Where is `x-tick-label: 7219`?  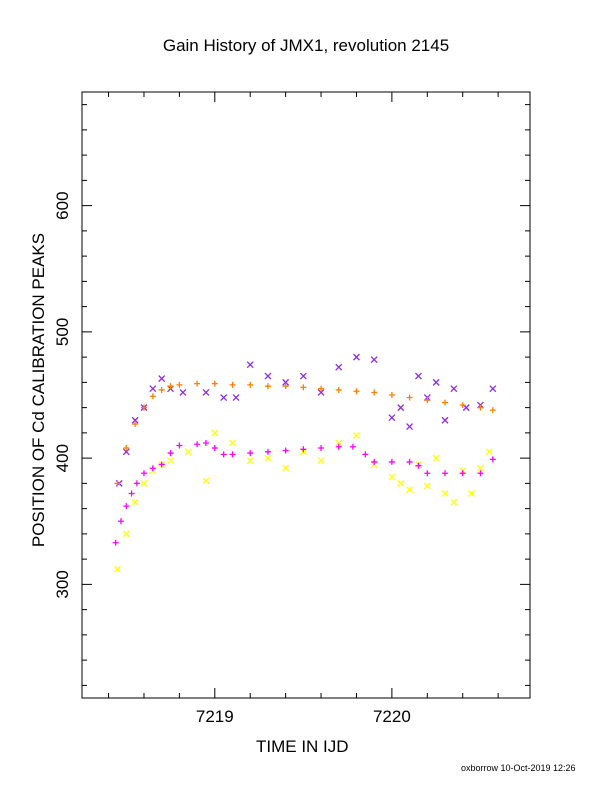 x-tick-label: 7219 is located at coordinates (215, 716).